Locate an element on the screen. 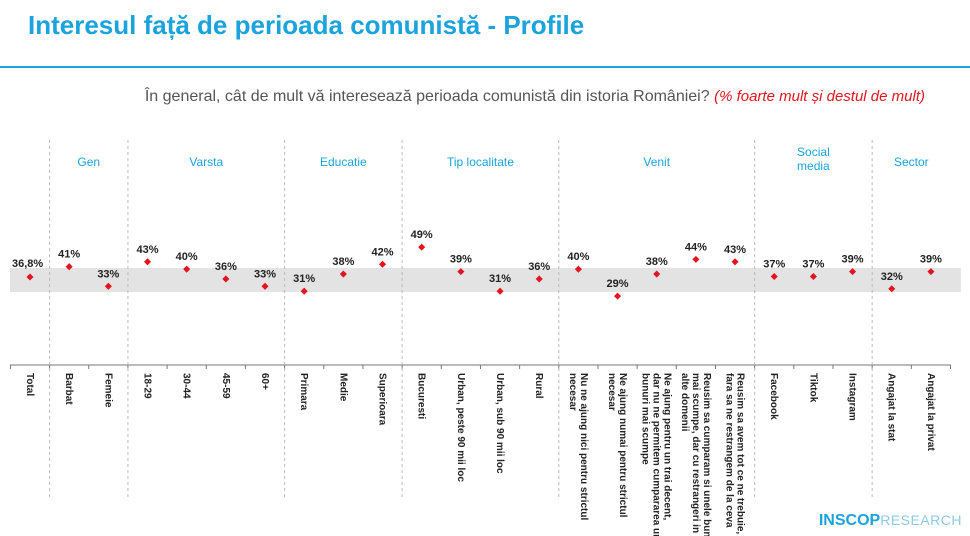 This screenshot has width=970, height=536. group-label: Gen is located at coordinates (88, 162).